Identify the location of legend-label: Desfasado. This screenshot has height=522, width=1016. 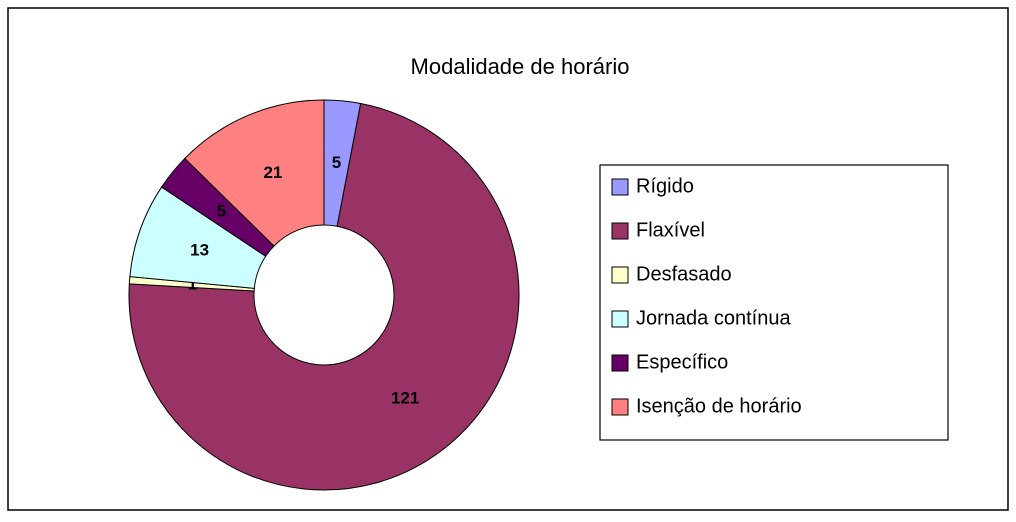
(684, 274).